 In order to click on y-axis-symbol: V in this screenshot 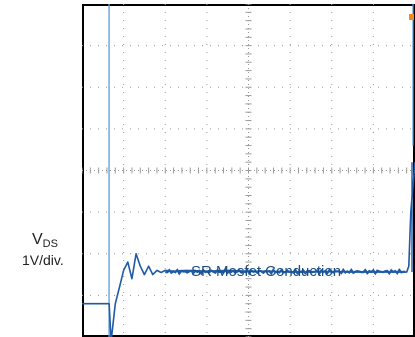, I will do `click(37, 239)`.